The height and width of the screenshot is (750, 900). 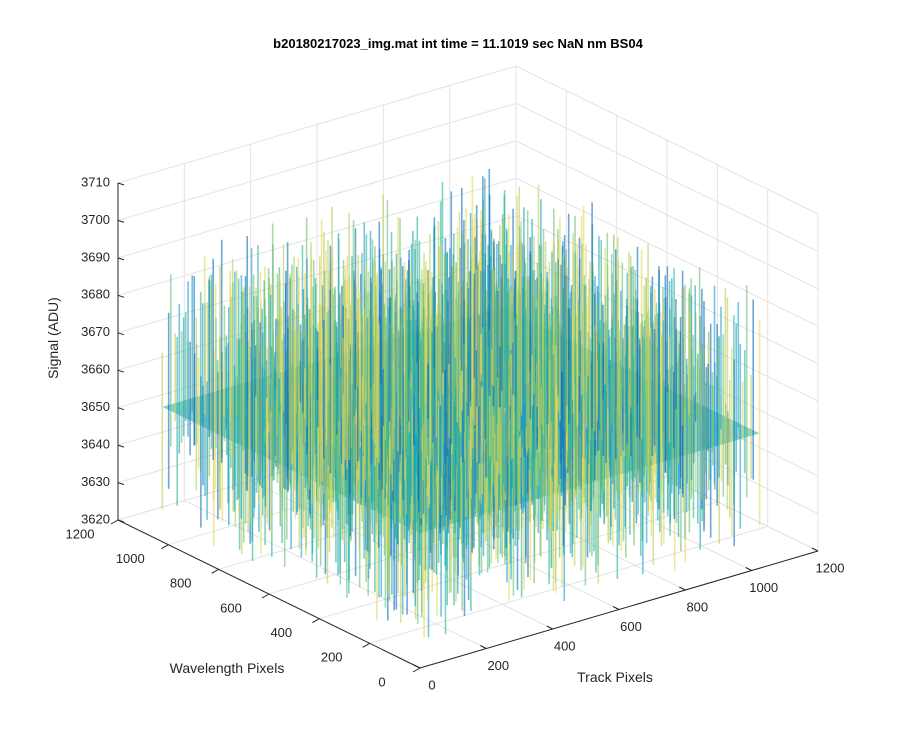 I want to click on x-tick-label: 1200, so click(x=830, y=567).